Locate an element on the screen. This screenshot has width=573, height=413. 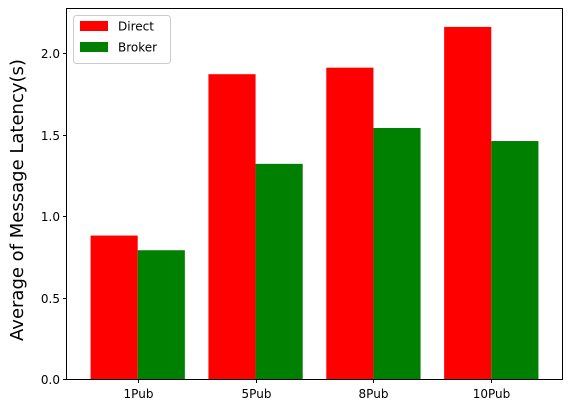
x-tick-label: 5Pub is located at coordinates (257, 394).